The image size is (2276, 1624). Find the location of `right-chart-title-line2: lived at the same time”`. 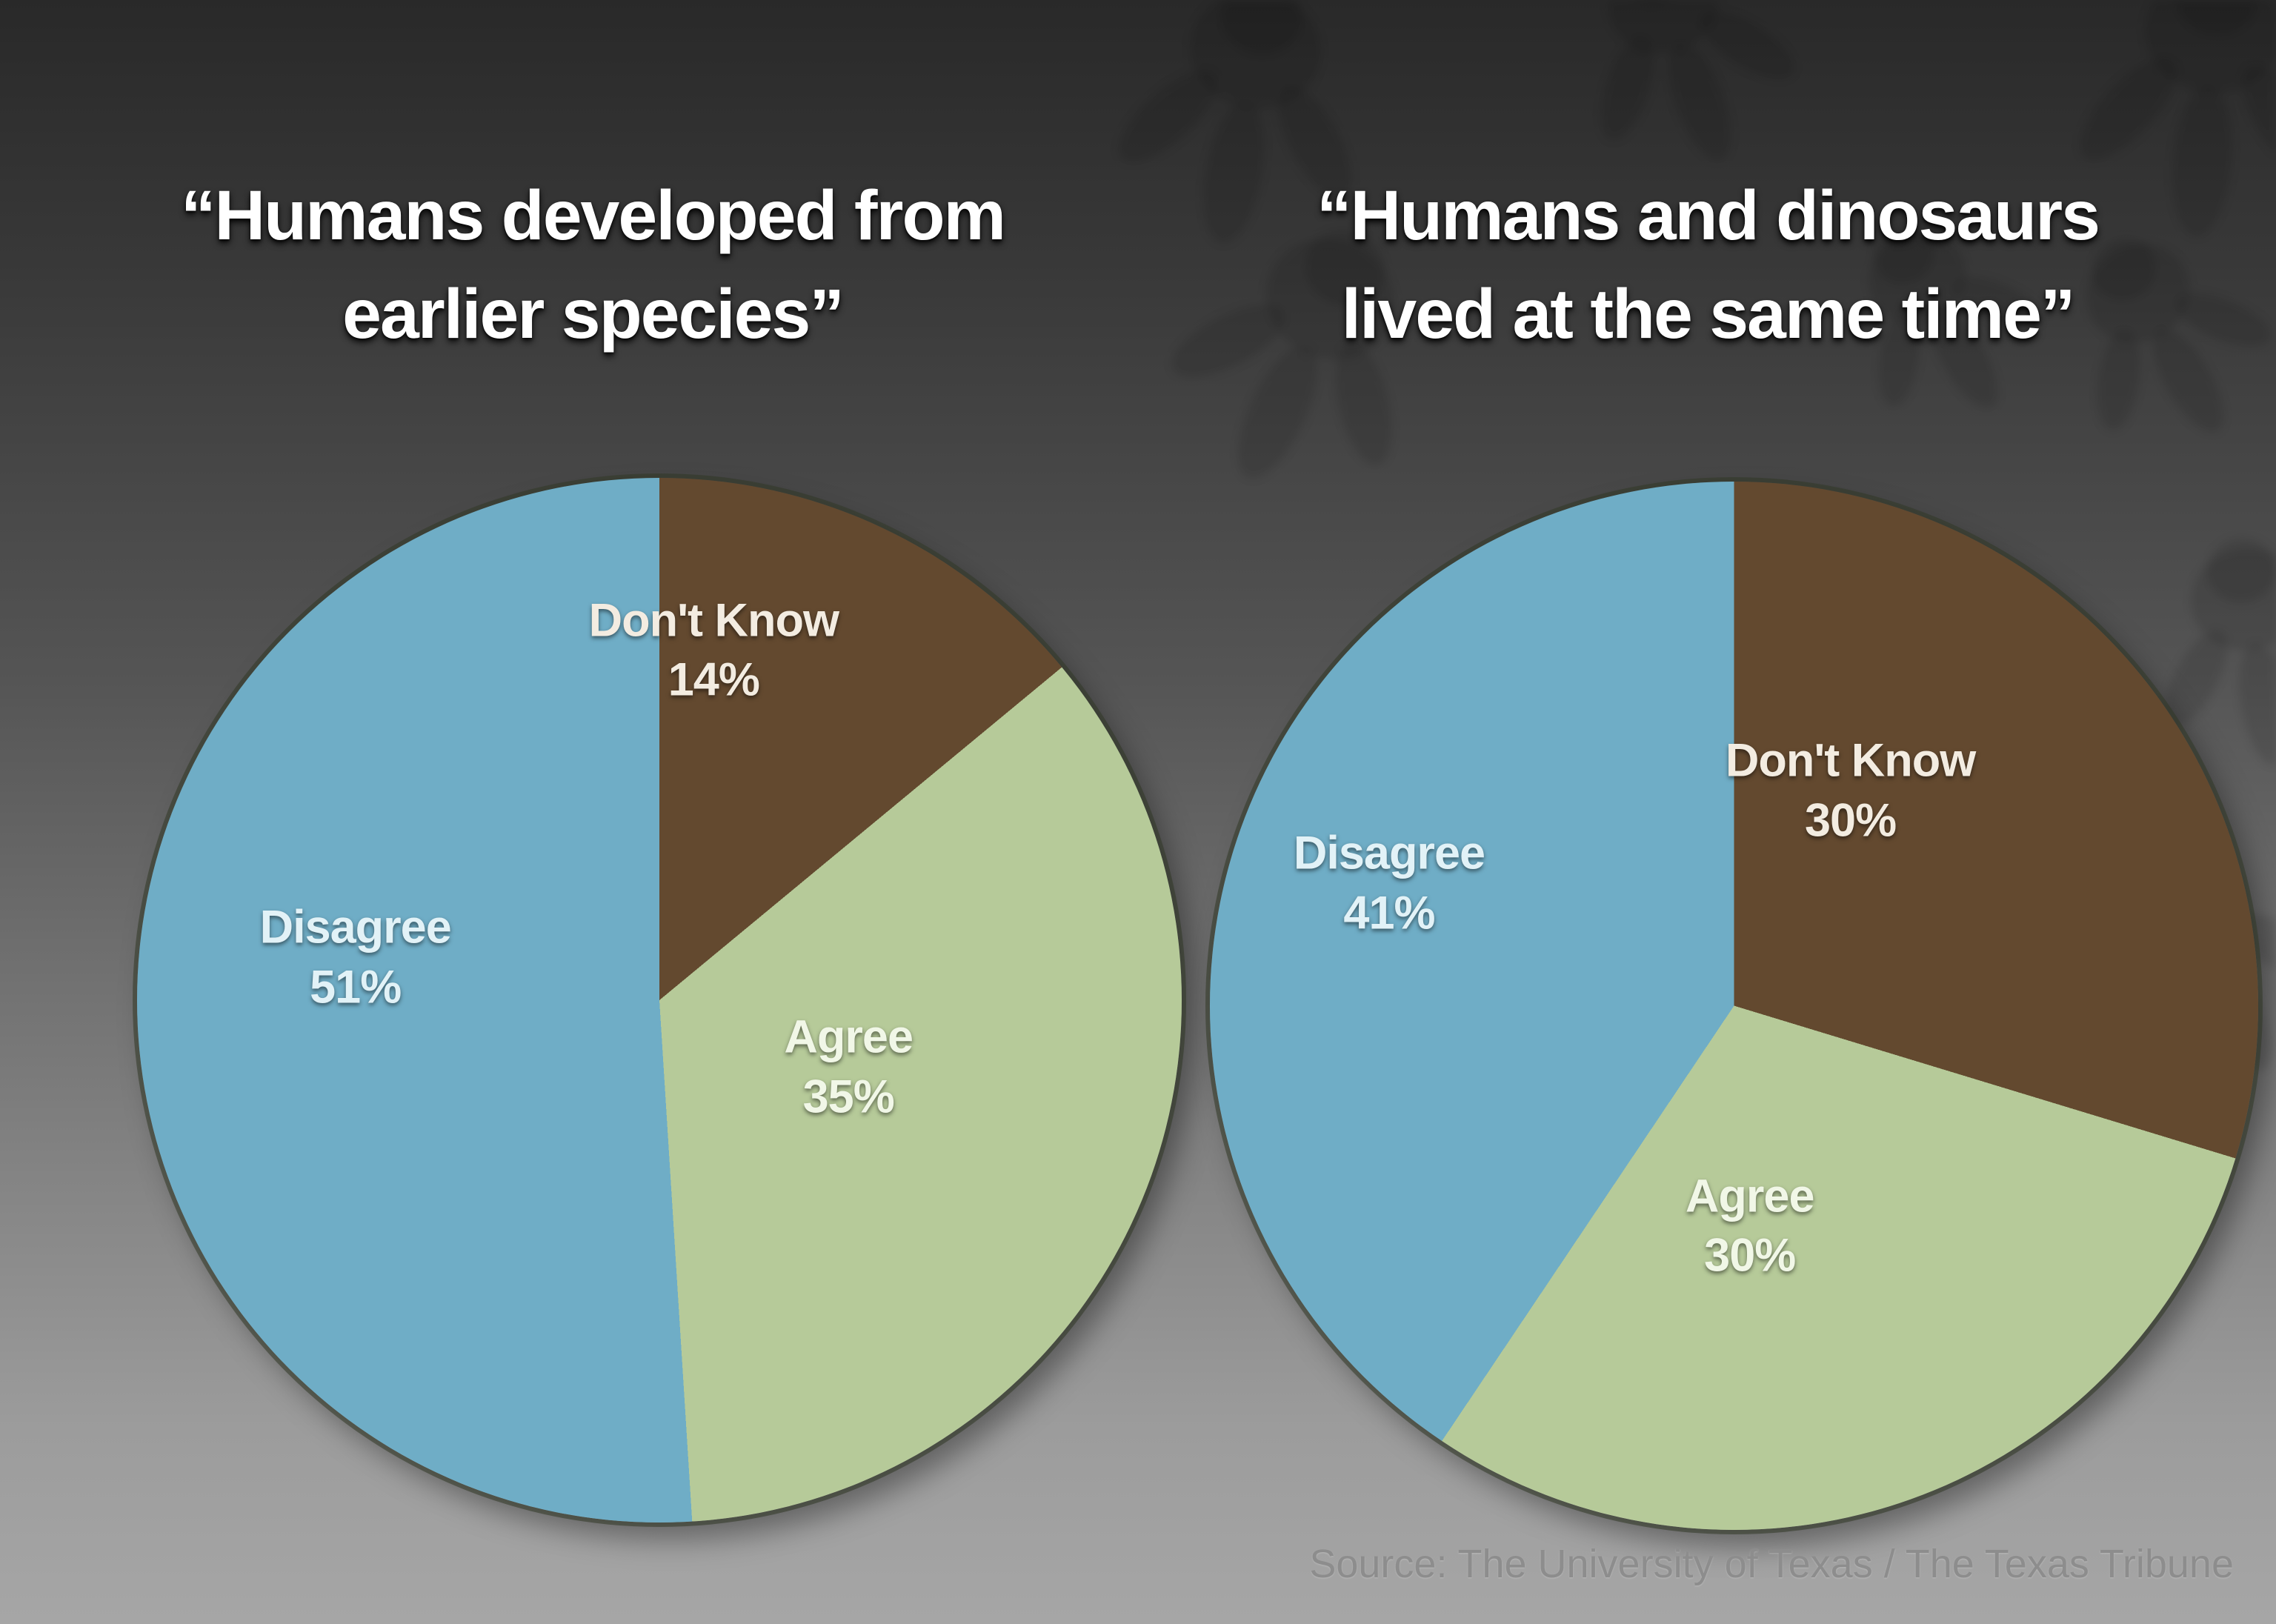

right-chart-title-line2: lived at the same time” is located at coordinates (1708, 314).